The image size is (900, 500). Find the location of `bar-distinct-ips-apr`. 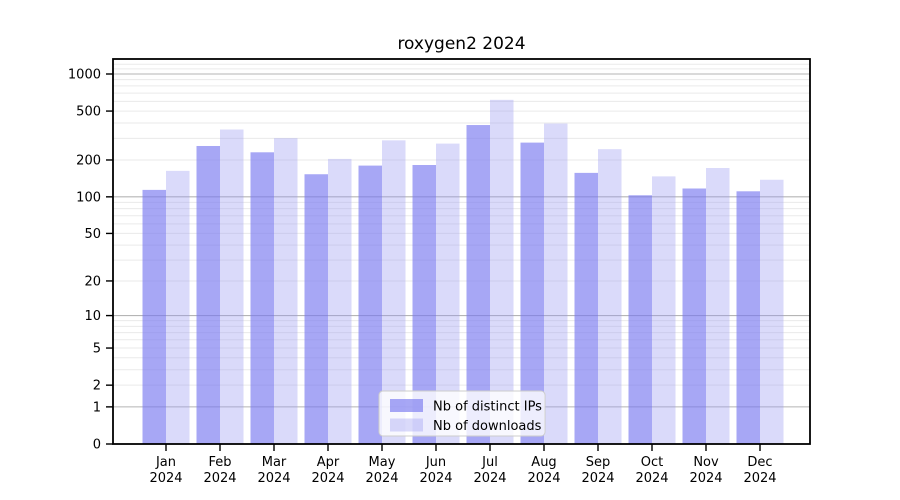

bar-distinct-ips-apr is located at coordinates (316, 309).